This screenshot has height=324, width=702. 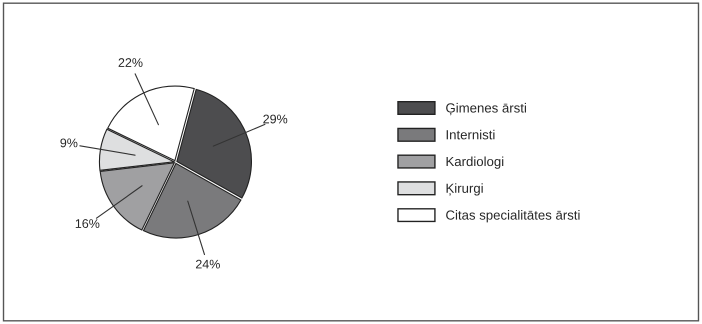 I want to click on data-label: 9%, so click(x=69, y=143).